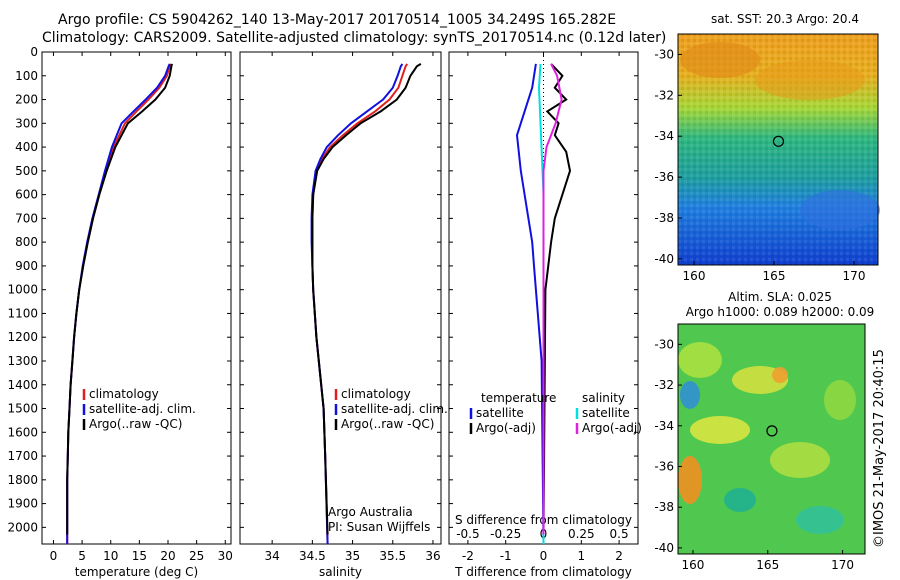 Image resolution: width=900 pixels, height=580 pixels. What do you see at coordinates (543, 572) in the screenshot?
I see `x-axis-label: T difference from climatology` at bounding box center [543, 572].